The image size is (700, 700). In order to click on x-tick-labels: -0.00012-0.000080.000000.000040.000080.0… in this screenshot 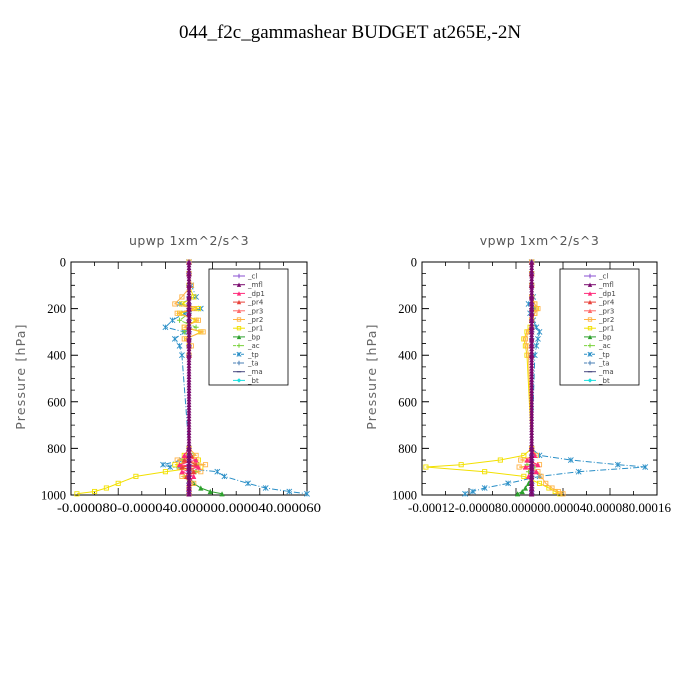, I will do `click(539, 508)`.